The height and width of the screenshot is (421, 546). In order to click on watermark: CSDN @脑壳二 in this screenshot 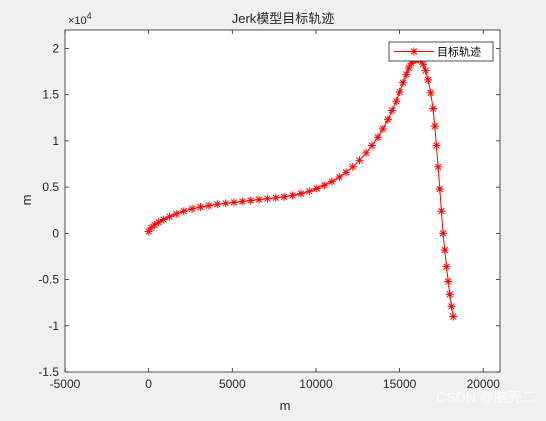, I will do `click(486, 397)`.